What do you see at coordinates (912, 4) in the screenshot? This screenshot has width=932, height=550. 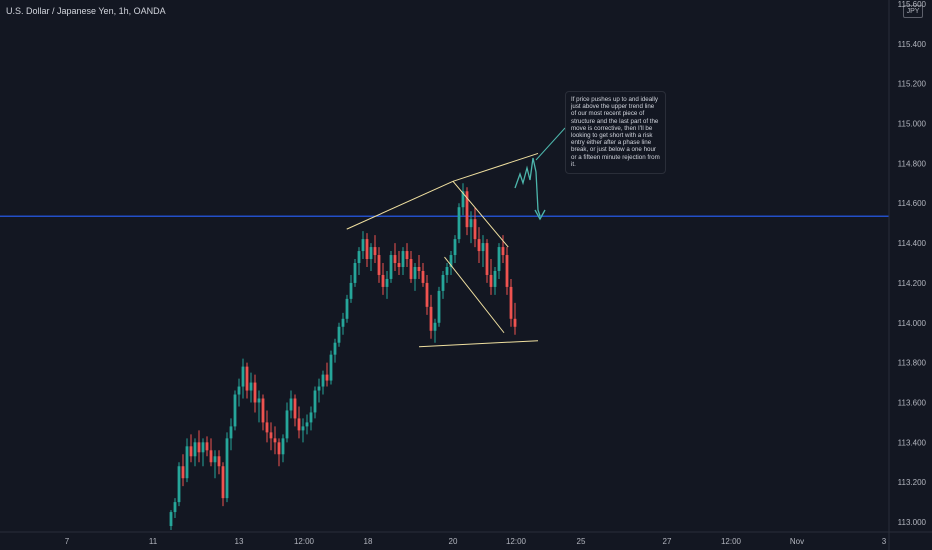 I see `price-tick-label: 115.600` at bounding box center [912, 4].